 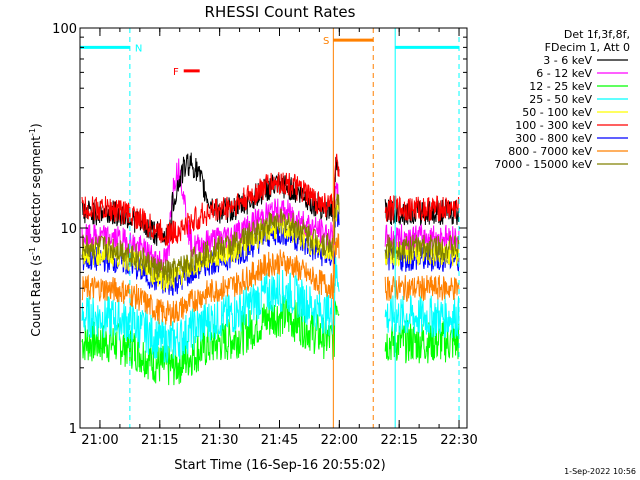 What do you see at coordinates (458, 440) in the screenshot?
I see `x-tick-label-6: 22:30` at bounding box center [458, 440].